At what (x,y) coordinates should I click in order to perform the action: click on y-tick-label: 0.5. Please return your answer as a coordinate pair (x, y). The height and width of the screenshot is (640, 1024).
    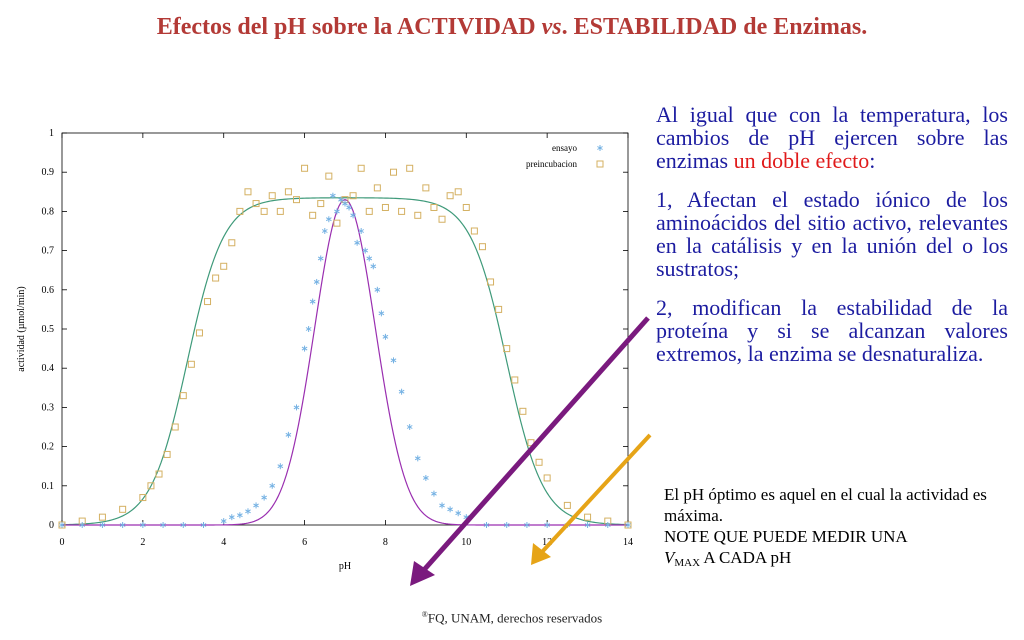
    Looking at the image, I should click on (48, 329).